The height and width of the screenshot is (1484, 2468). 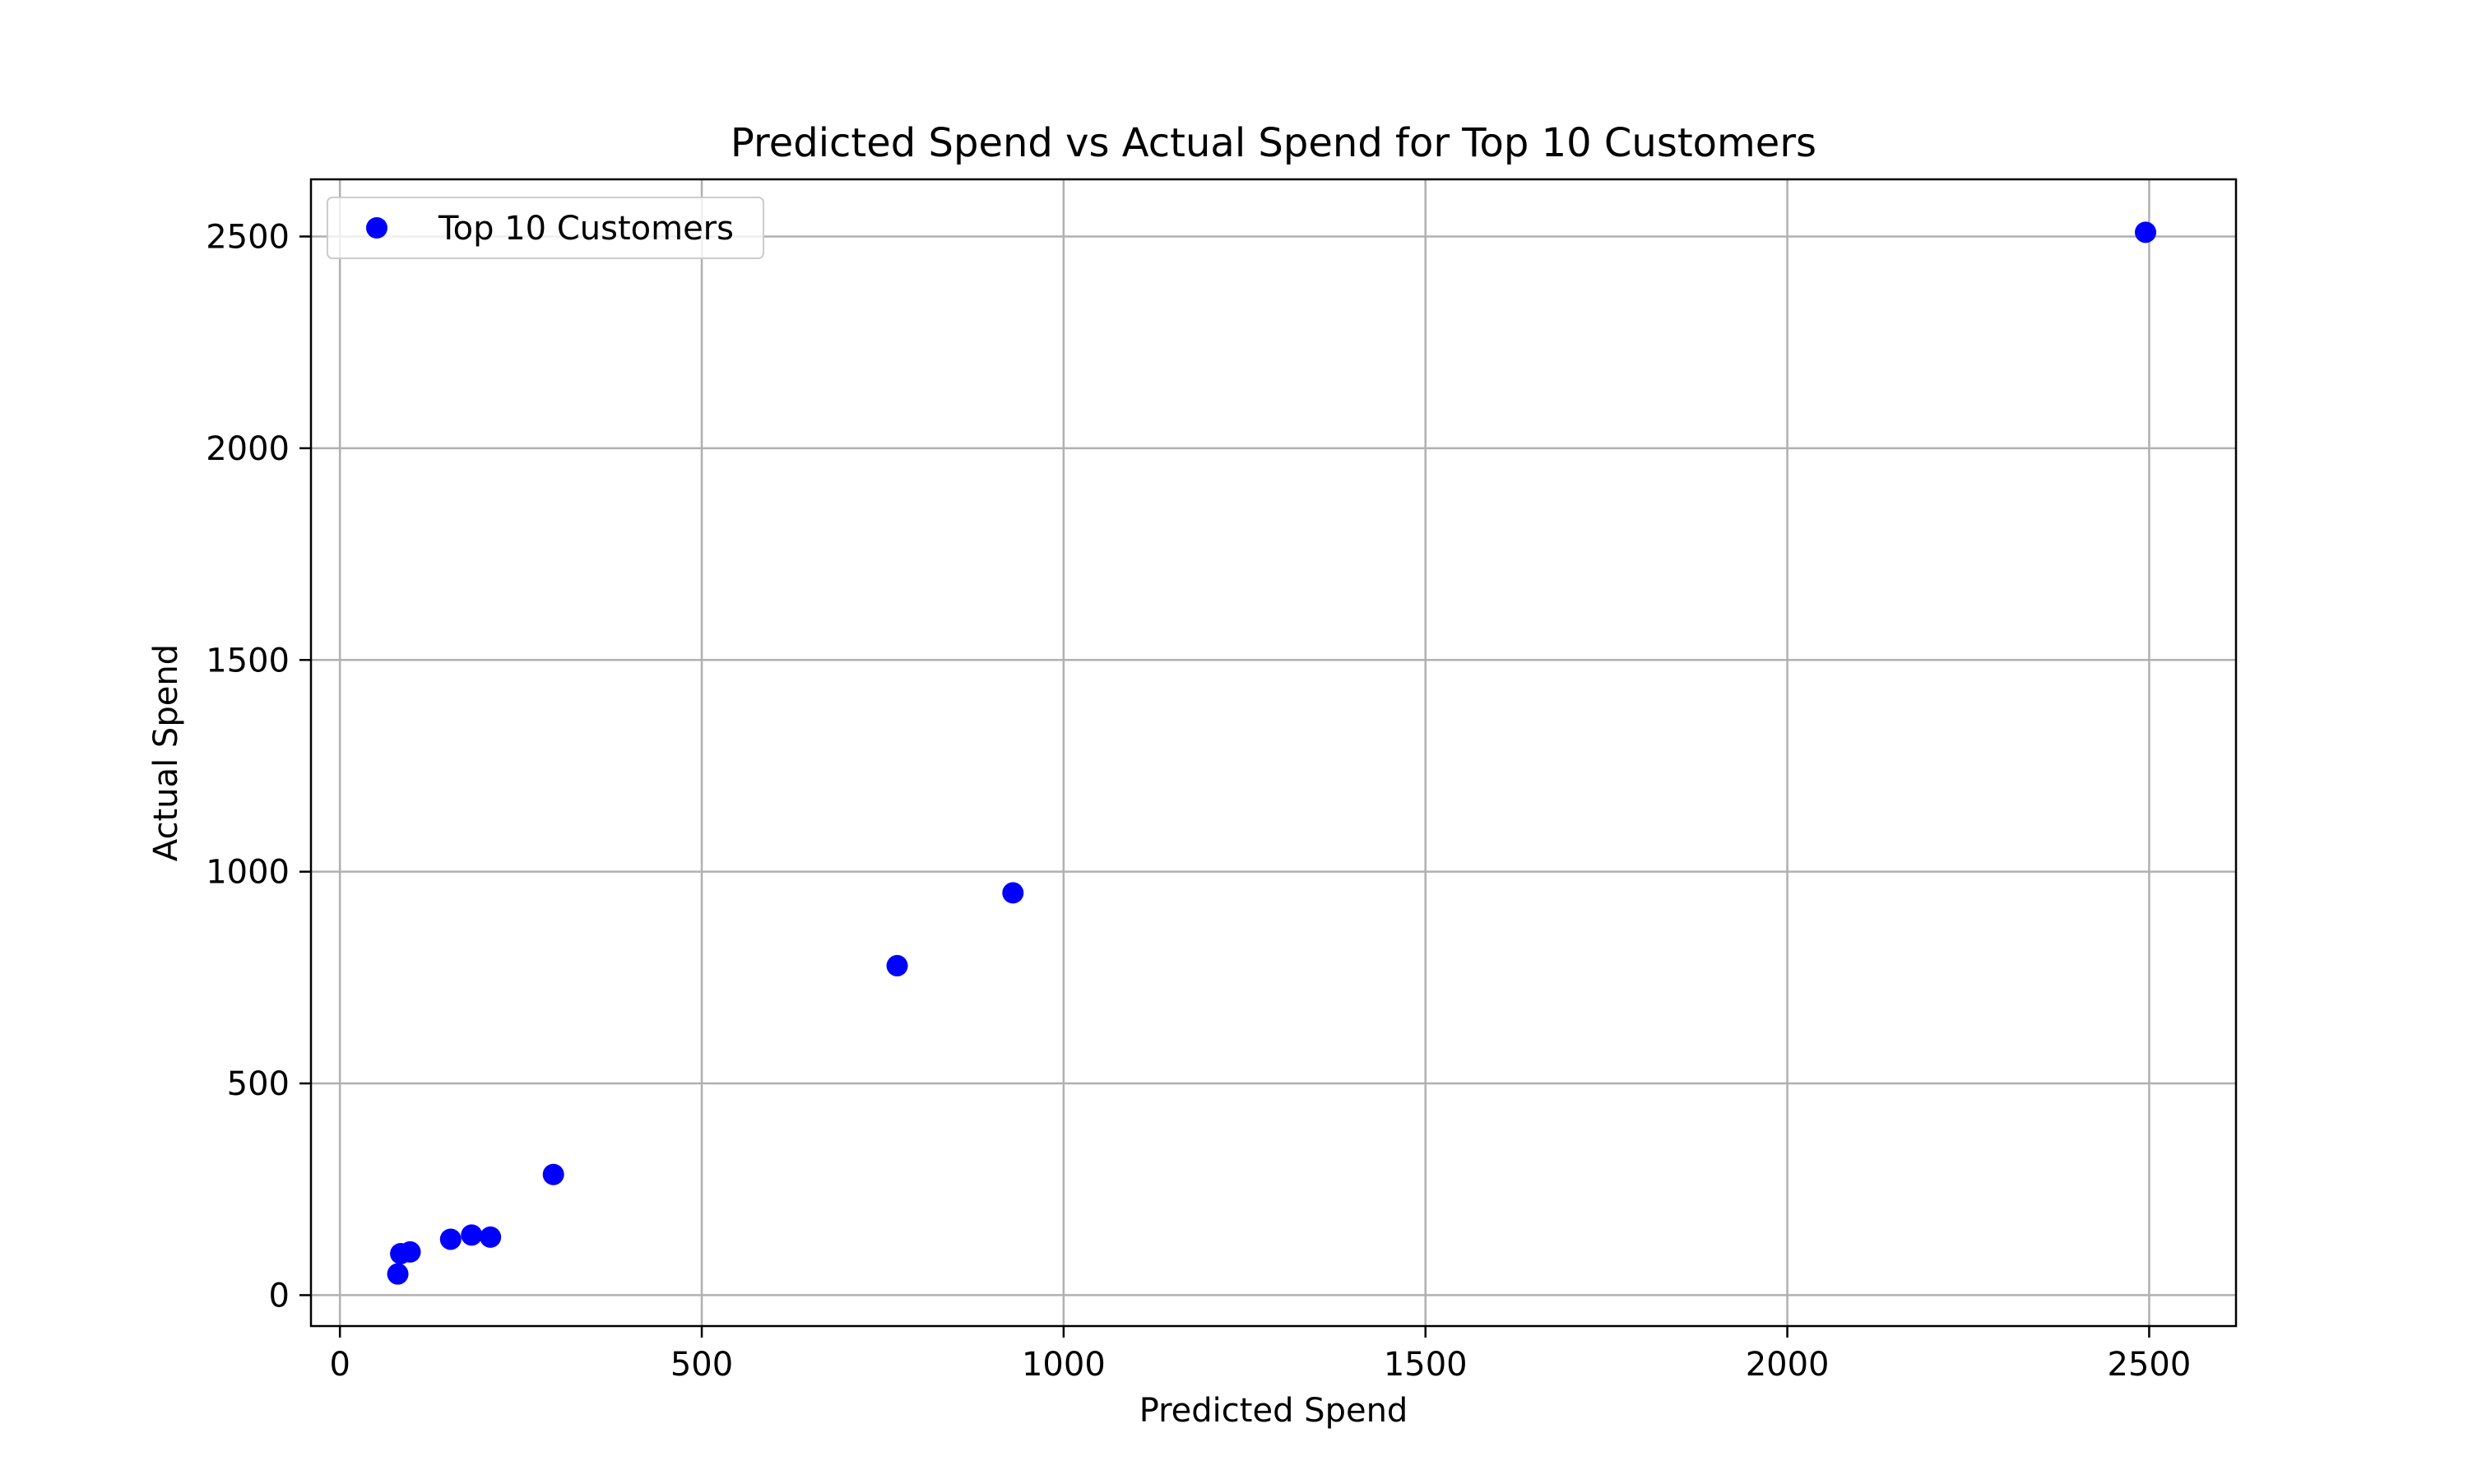 What do you see at coordinates (1273, 1411) in the screenshot?
I see `x-axis-label: Predicted Spend` at bounding box center [1273, 1411].